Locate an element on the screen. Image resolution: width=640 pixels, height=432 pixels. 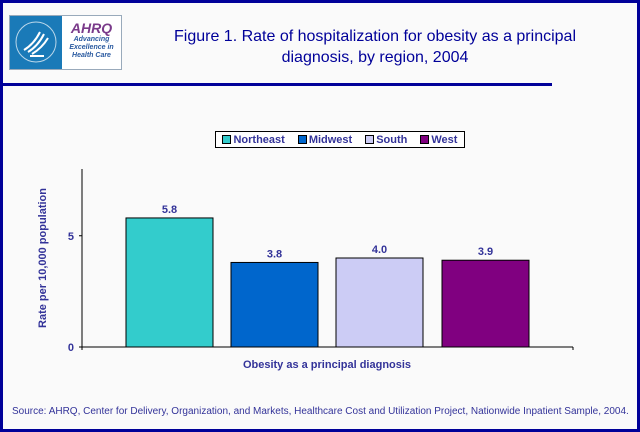
data-label: 3.8 is located at coordinates (274, 254).